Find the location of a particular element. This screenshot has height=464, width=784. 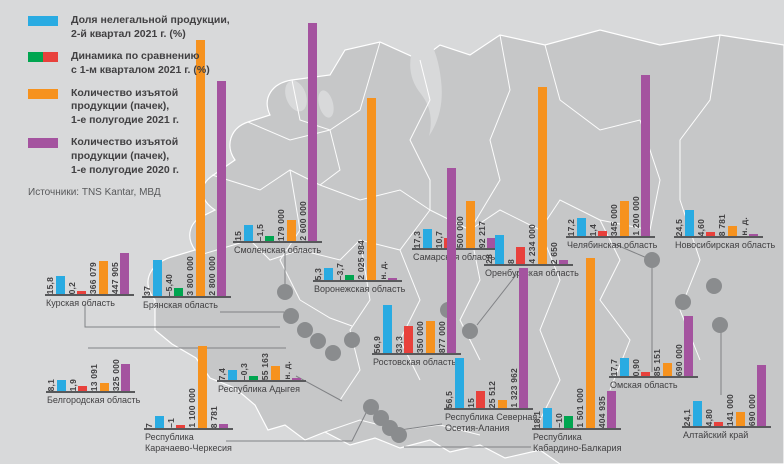

region-group-kursk: 15,8 0,2 366 079 447 905 Курская область is located at coordinates (89, 280).